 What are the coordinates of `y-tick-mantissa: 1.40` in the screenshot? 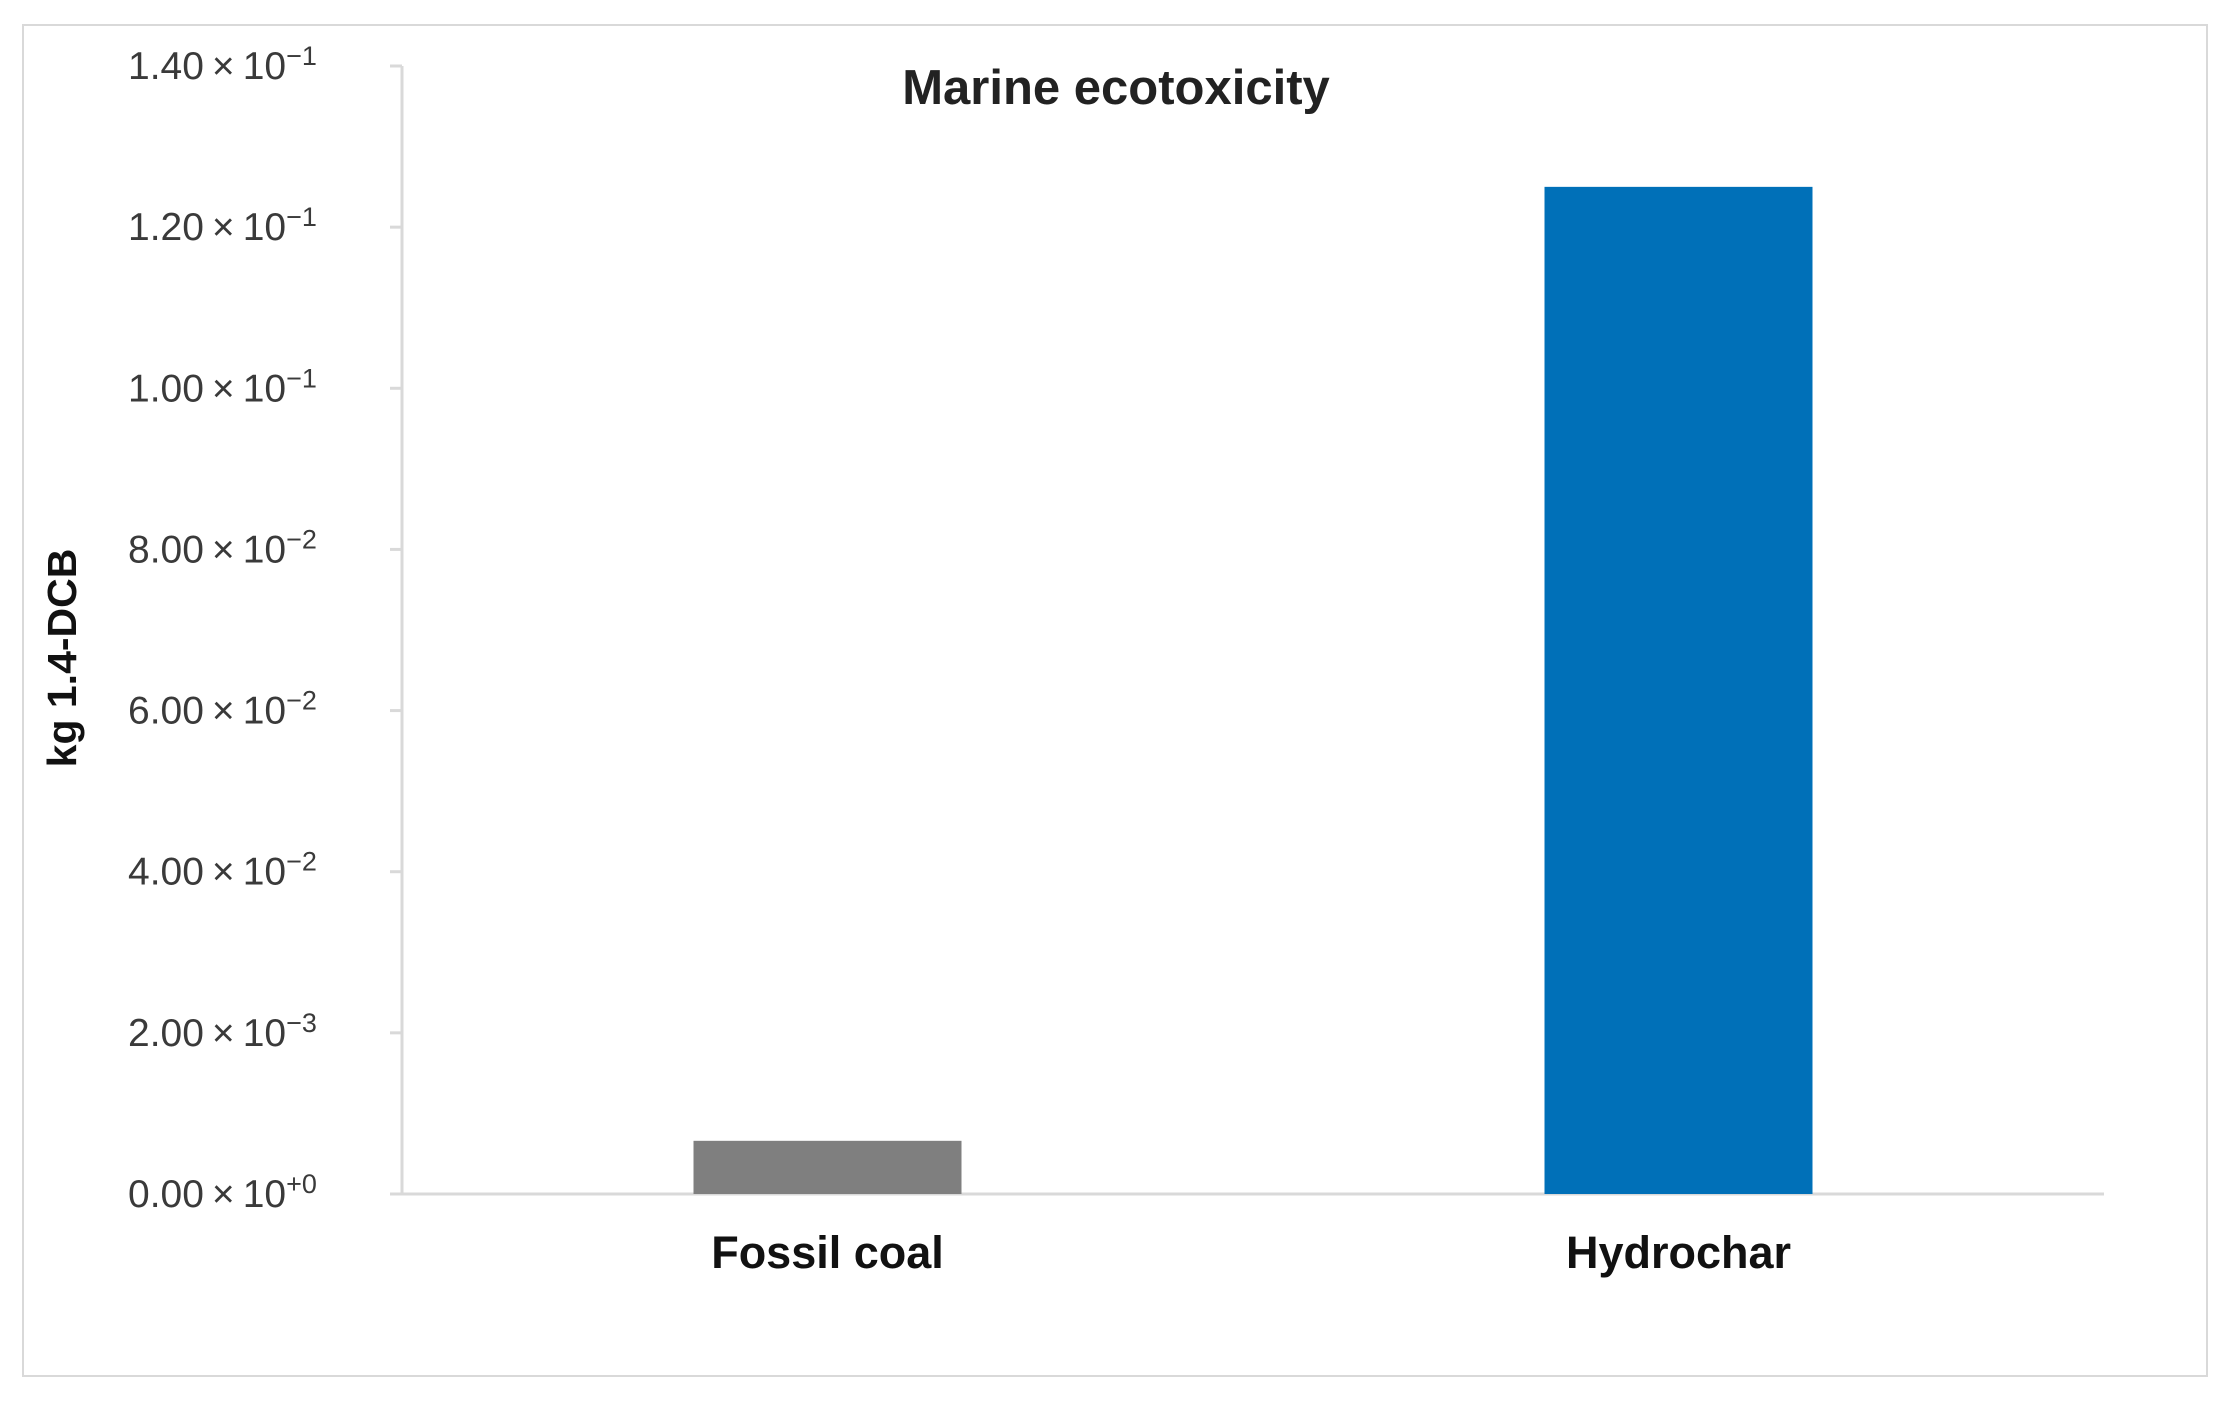 It's located at (166, 66).